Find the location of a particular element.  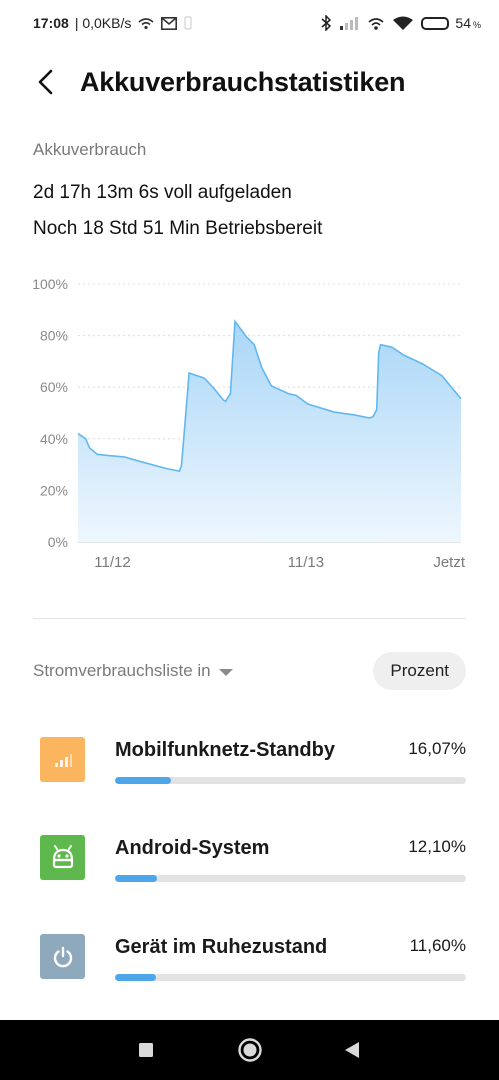

status-bar-right: 54% is located at coordinates (401, 23).